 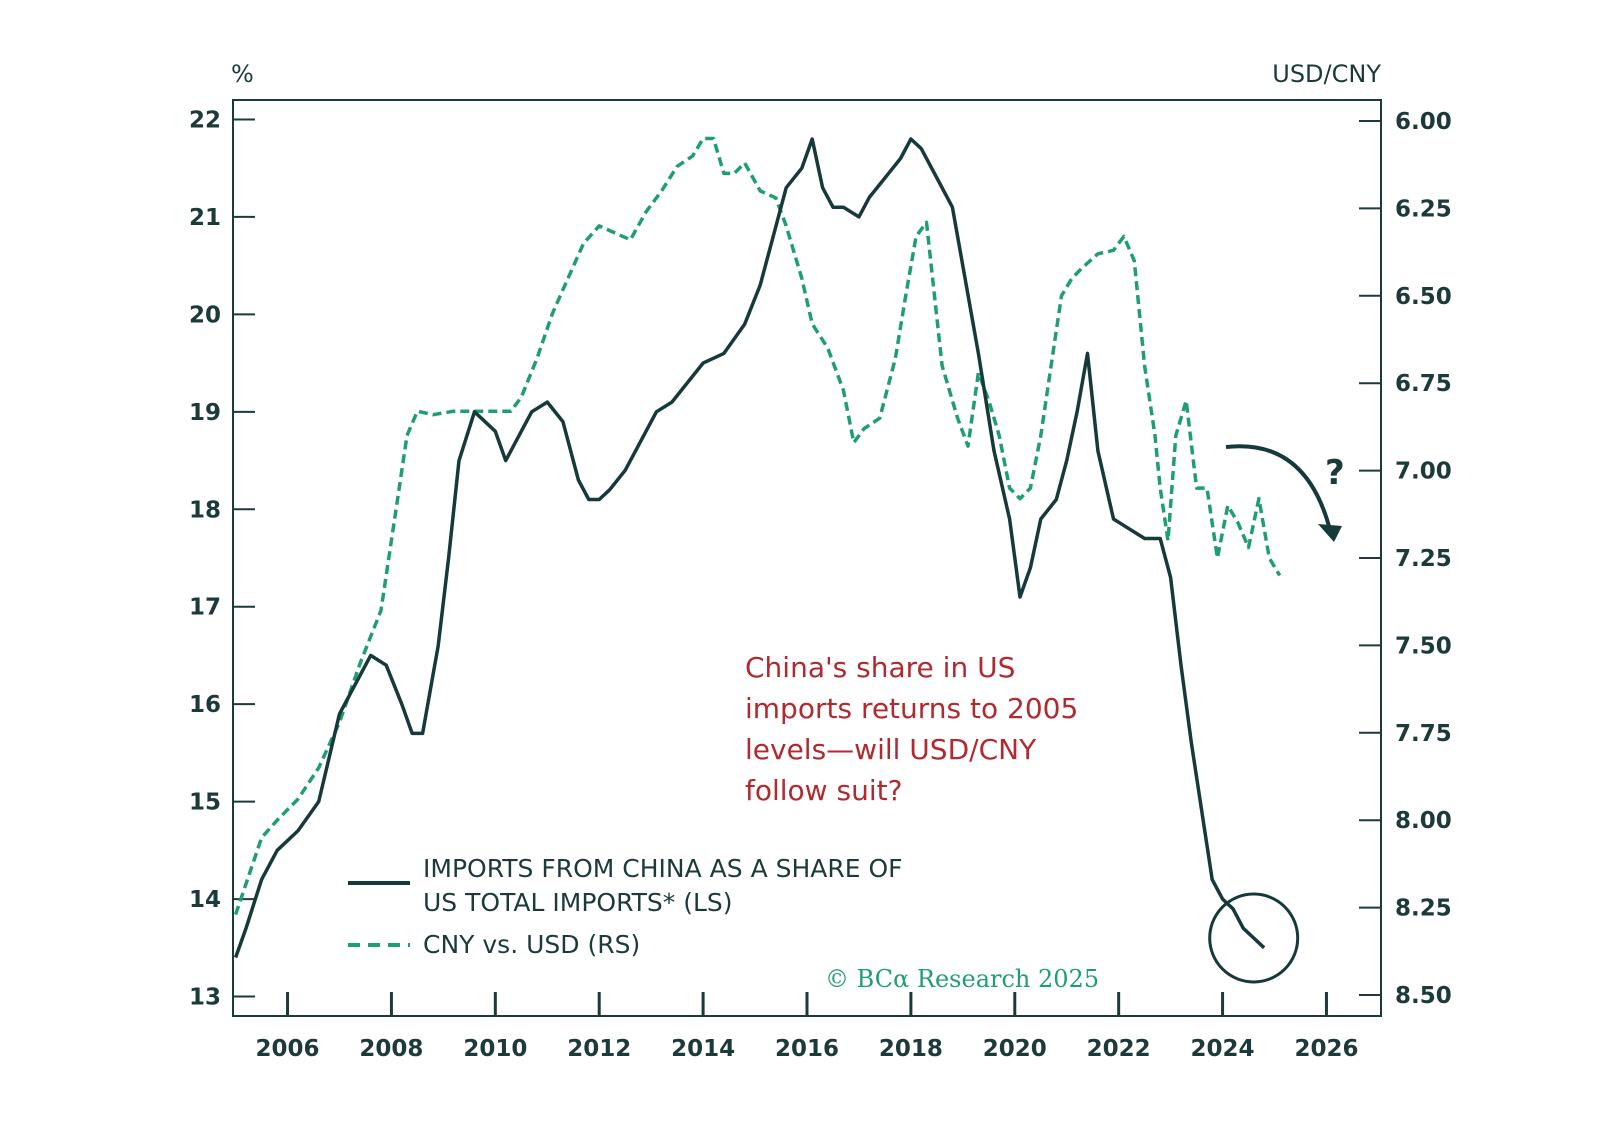 I want to click on annotation-line-2: imports returns to 2005, so click(x=911, y=708).